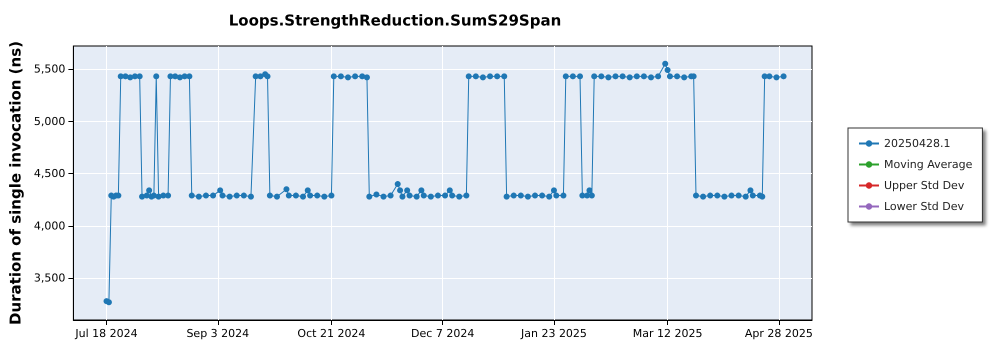  I want to click on y-tick-label: 5,500, so click(50, 69).